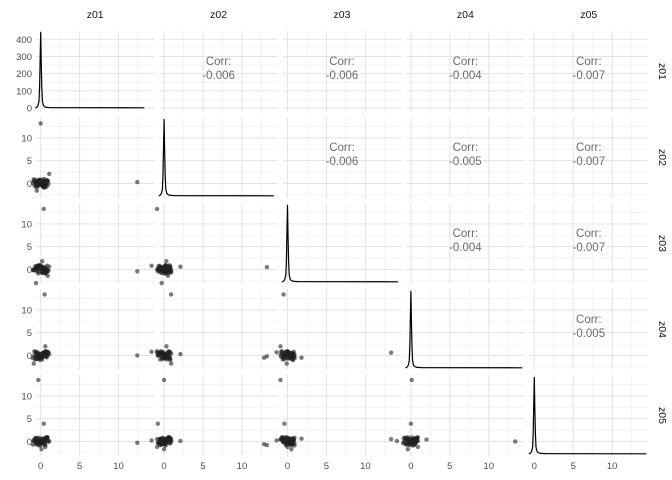 This screenshot has width=672, height=480. Describe the element at coordinates (588, 71) in the screenshot. I see `panel-z01-z05: -0.007` at that location.